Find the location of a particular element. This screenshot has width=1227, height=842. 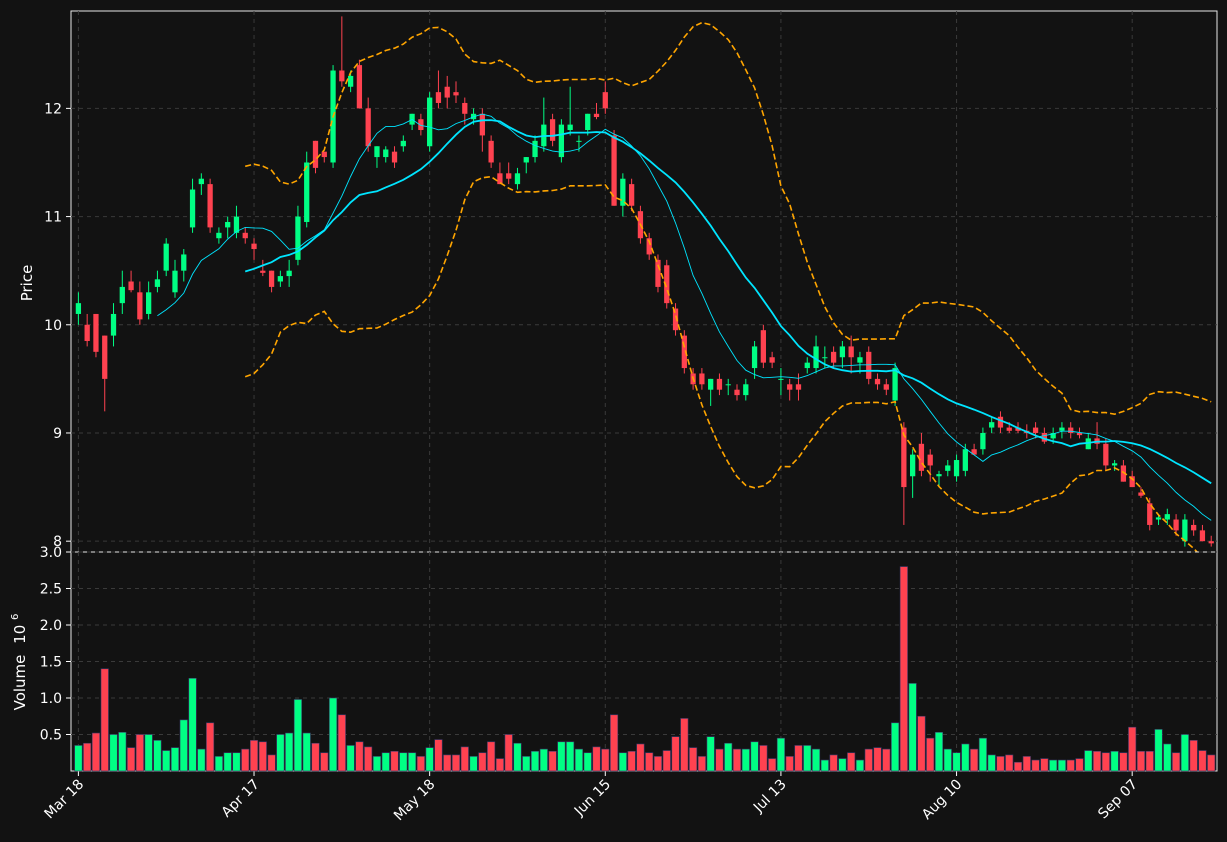

price-tick-label: 8 is located at coordinates (57, 542).